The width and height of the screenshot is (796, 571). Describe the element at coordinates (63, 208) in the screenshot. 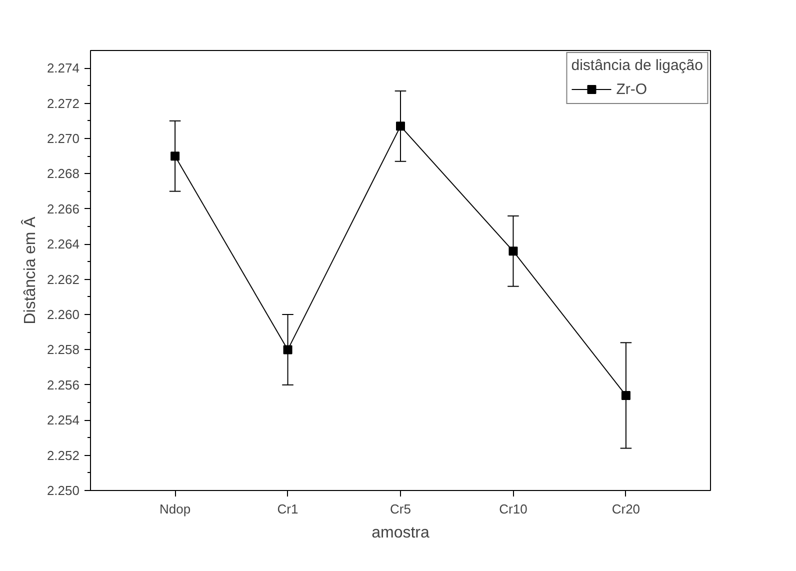

I see `y-tick-label: 2.266` at that location.